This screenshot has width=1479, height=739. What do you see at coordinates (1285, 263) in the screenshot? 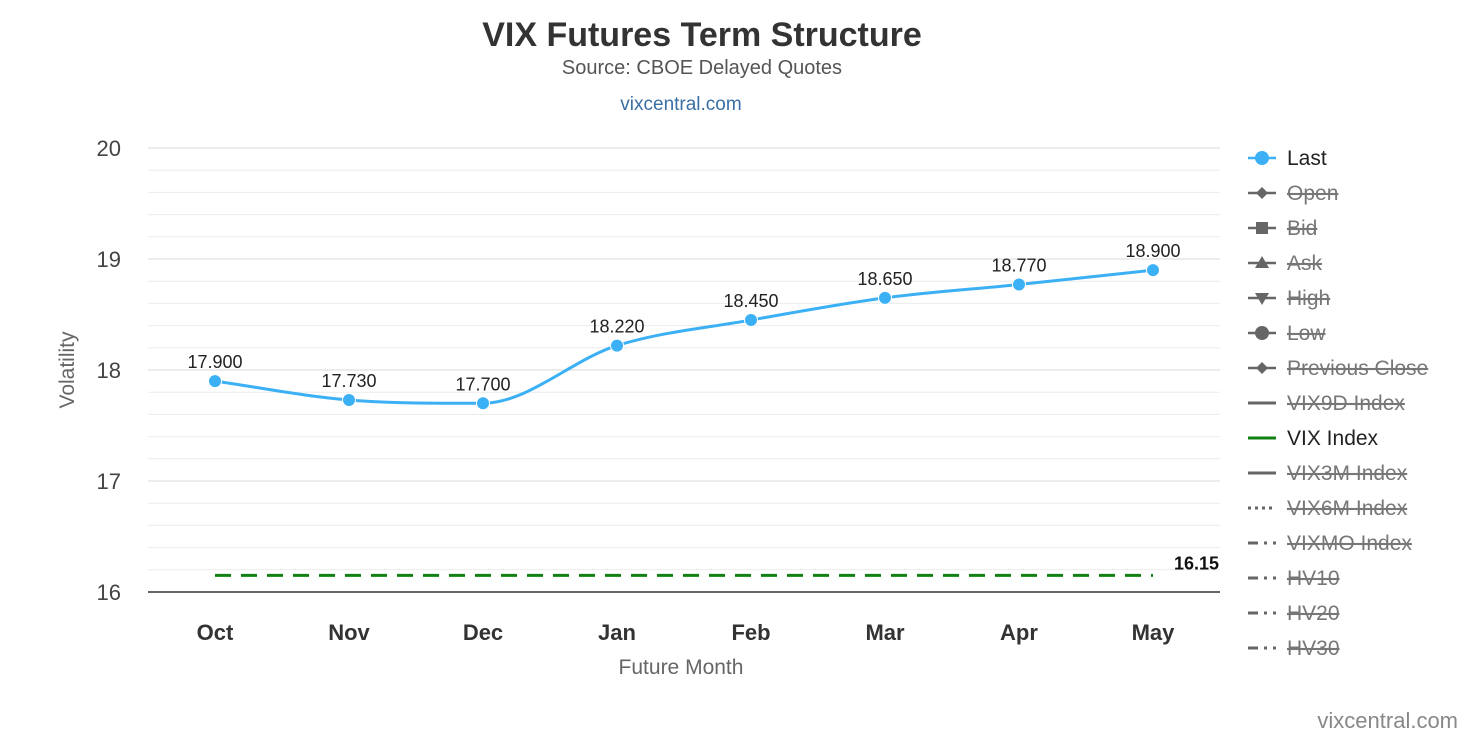
I see `legend-item-ask: Ask` at bounding box center [1285, 263].